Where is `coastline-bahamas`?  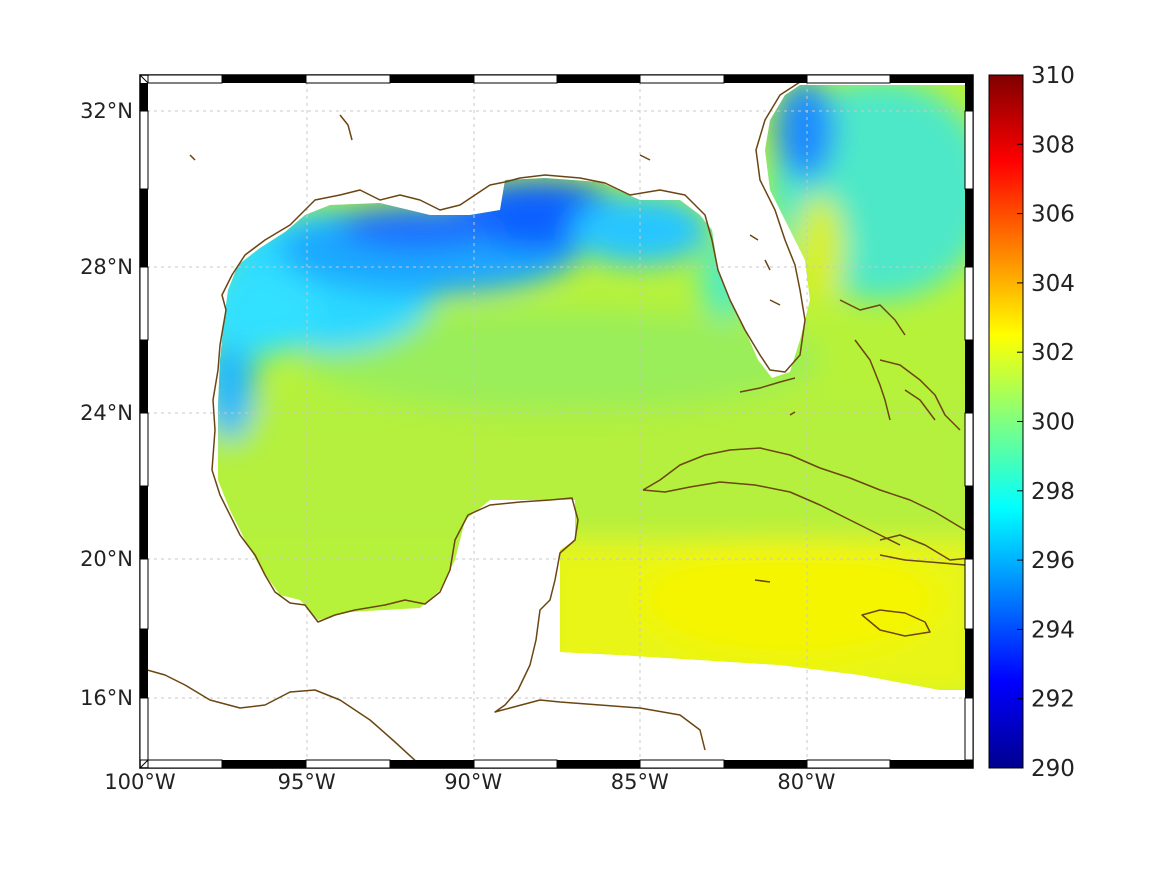
coastline-bahamas is located at coordinates (900, 365).